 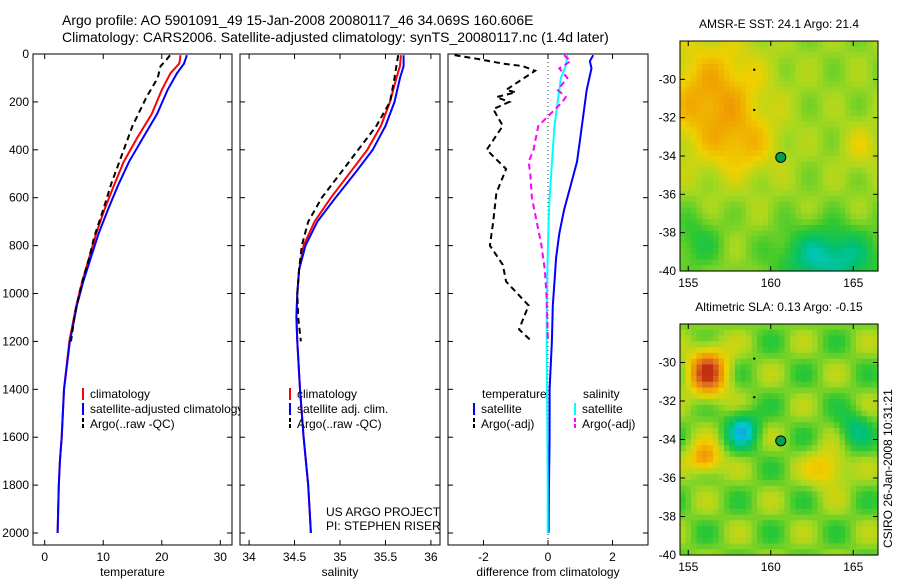 What do you see at coordinates (888, 468) in the screenshot?
I see `csiro-timestamp: CSIRO 26-Jan-2008 10:31:21` at bounding box center [888, 468].